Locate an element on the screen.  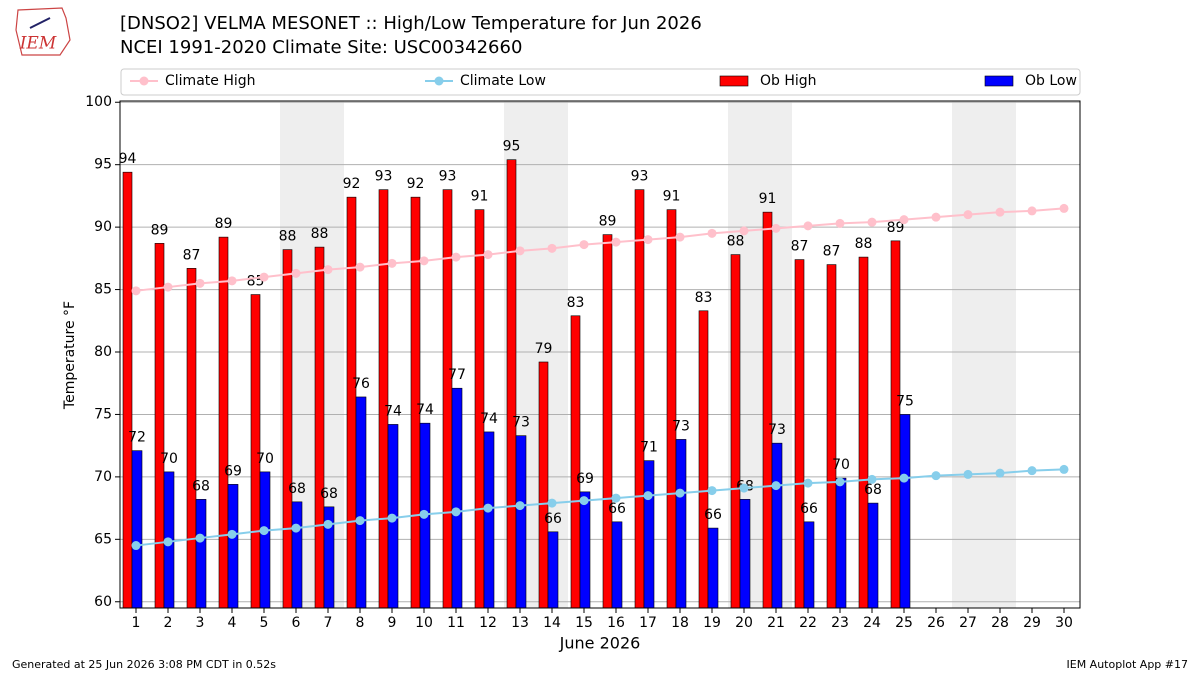
x-tick-label: 27 is located at coordinates (968, 623).